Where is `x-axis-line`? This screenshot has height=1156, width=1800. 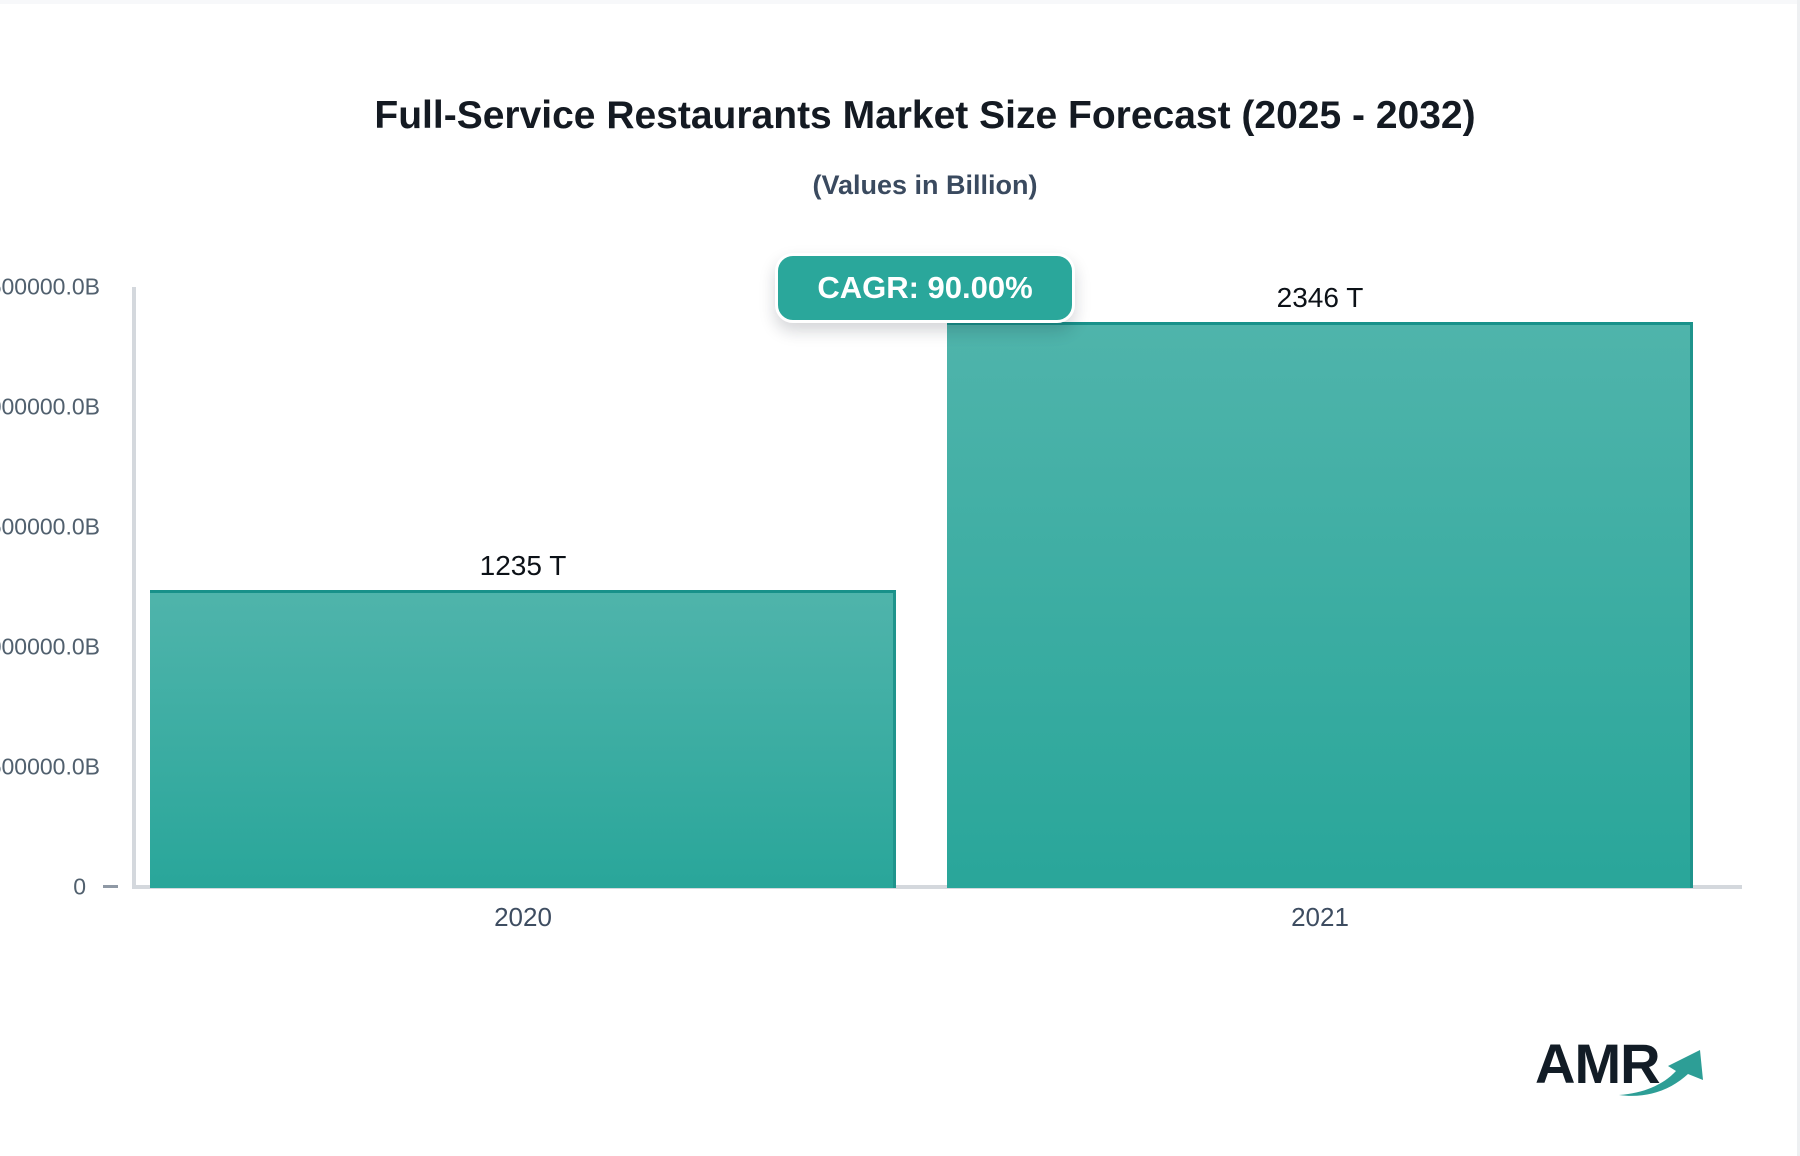
x-axis-line is located at coordinates (937, 887).